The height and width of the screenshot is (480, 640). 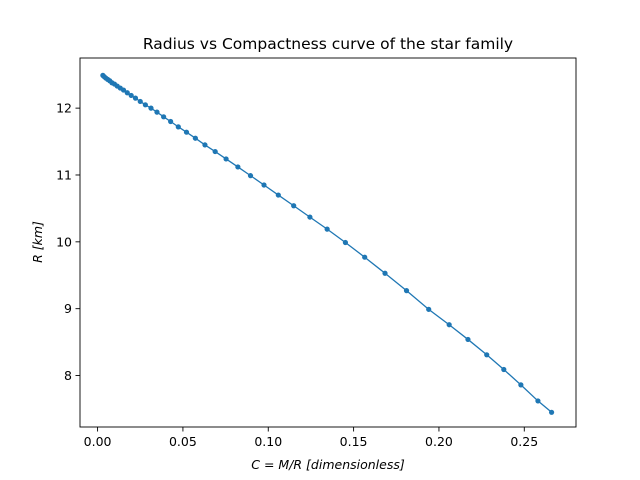 I want to click on x-tick-label: 0.20, so click(x=439, y=441).